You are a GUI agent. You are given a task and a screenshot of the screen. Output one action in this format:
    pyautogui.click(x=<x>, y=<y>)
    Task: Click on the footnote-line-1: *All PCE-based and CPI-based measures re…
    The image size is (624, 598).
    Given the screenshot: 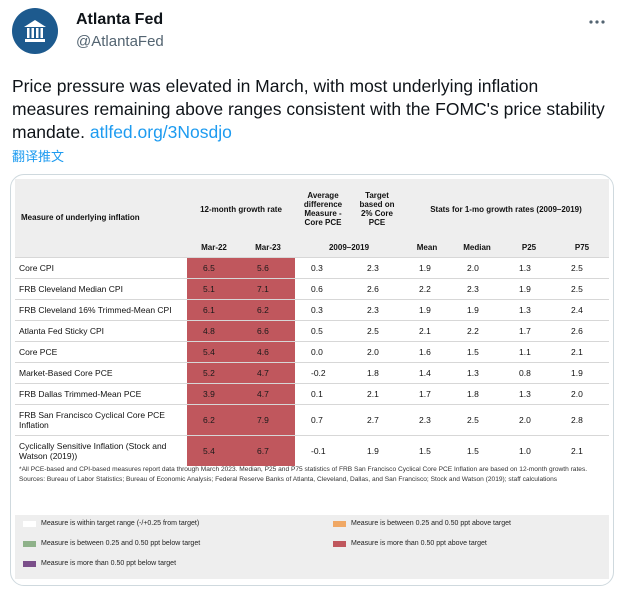 What is the action you would take?
    pyautogui.click(x=303, y=469)
    